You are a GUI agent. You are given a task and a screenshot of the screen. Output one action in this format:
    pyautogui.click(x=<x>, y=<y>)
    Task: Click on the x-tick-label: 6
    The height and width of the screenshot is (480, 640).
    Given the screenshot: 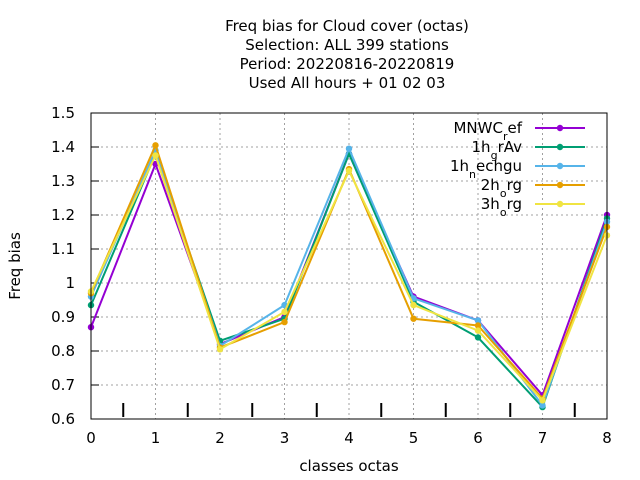 What is the action you would take?
    pyautogui.click(x=478, y=438)
    